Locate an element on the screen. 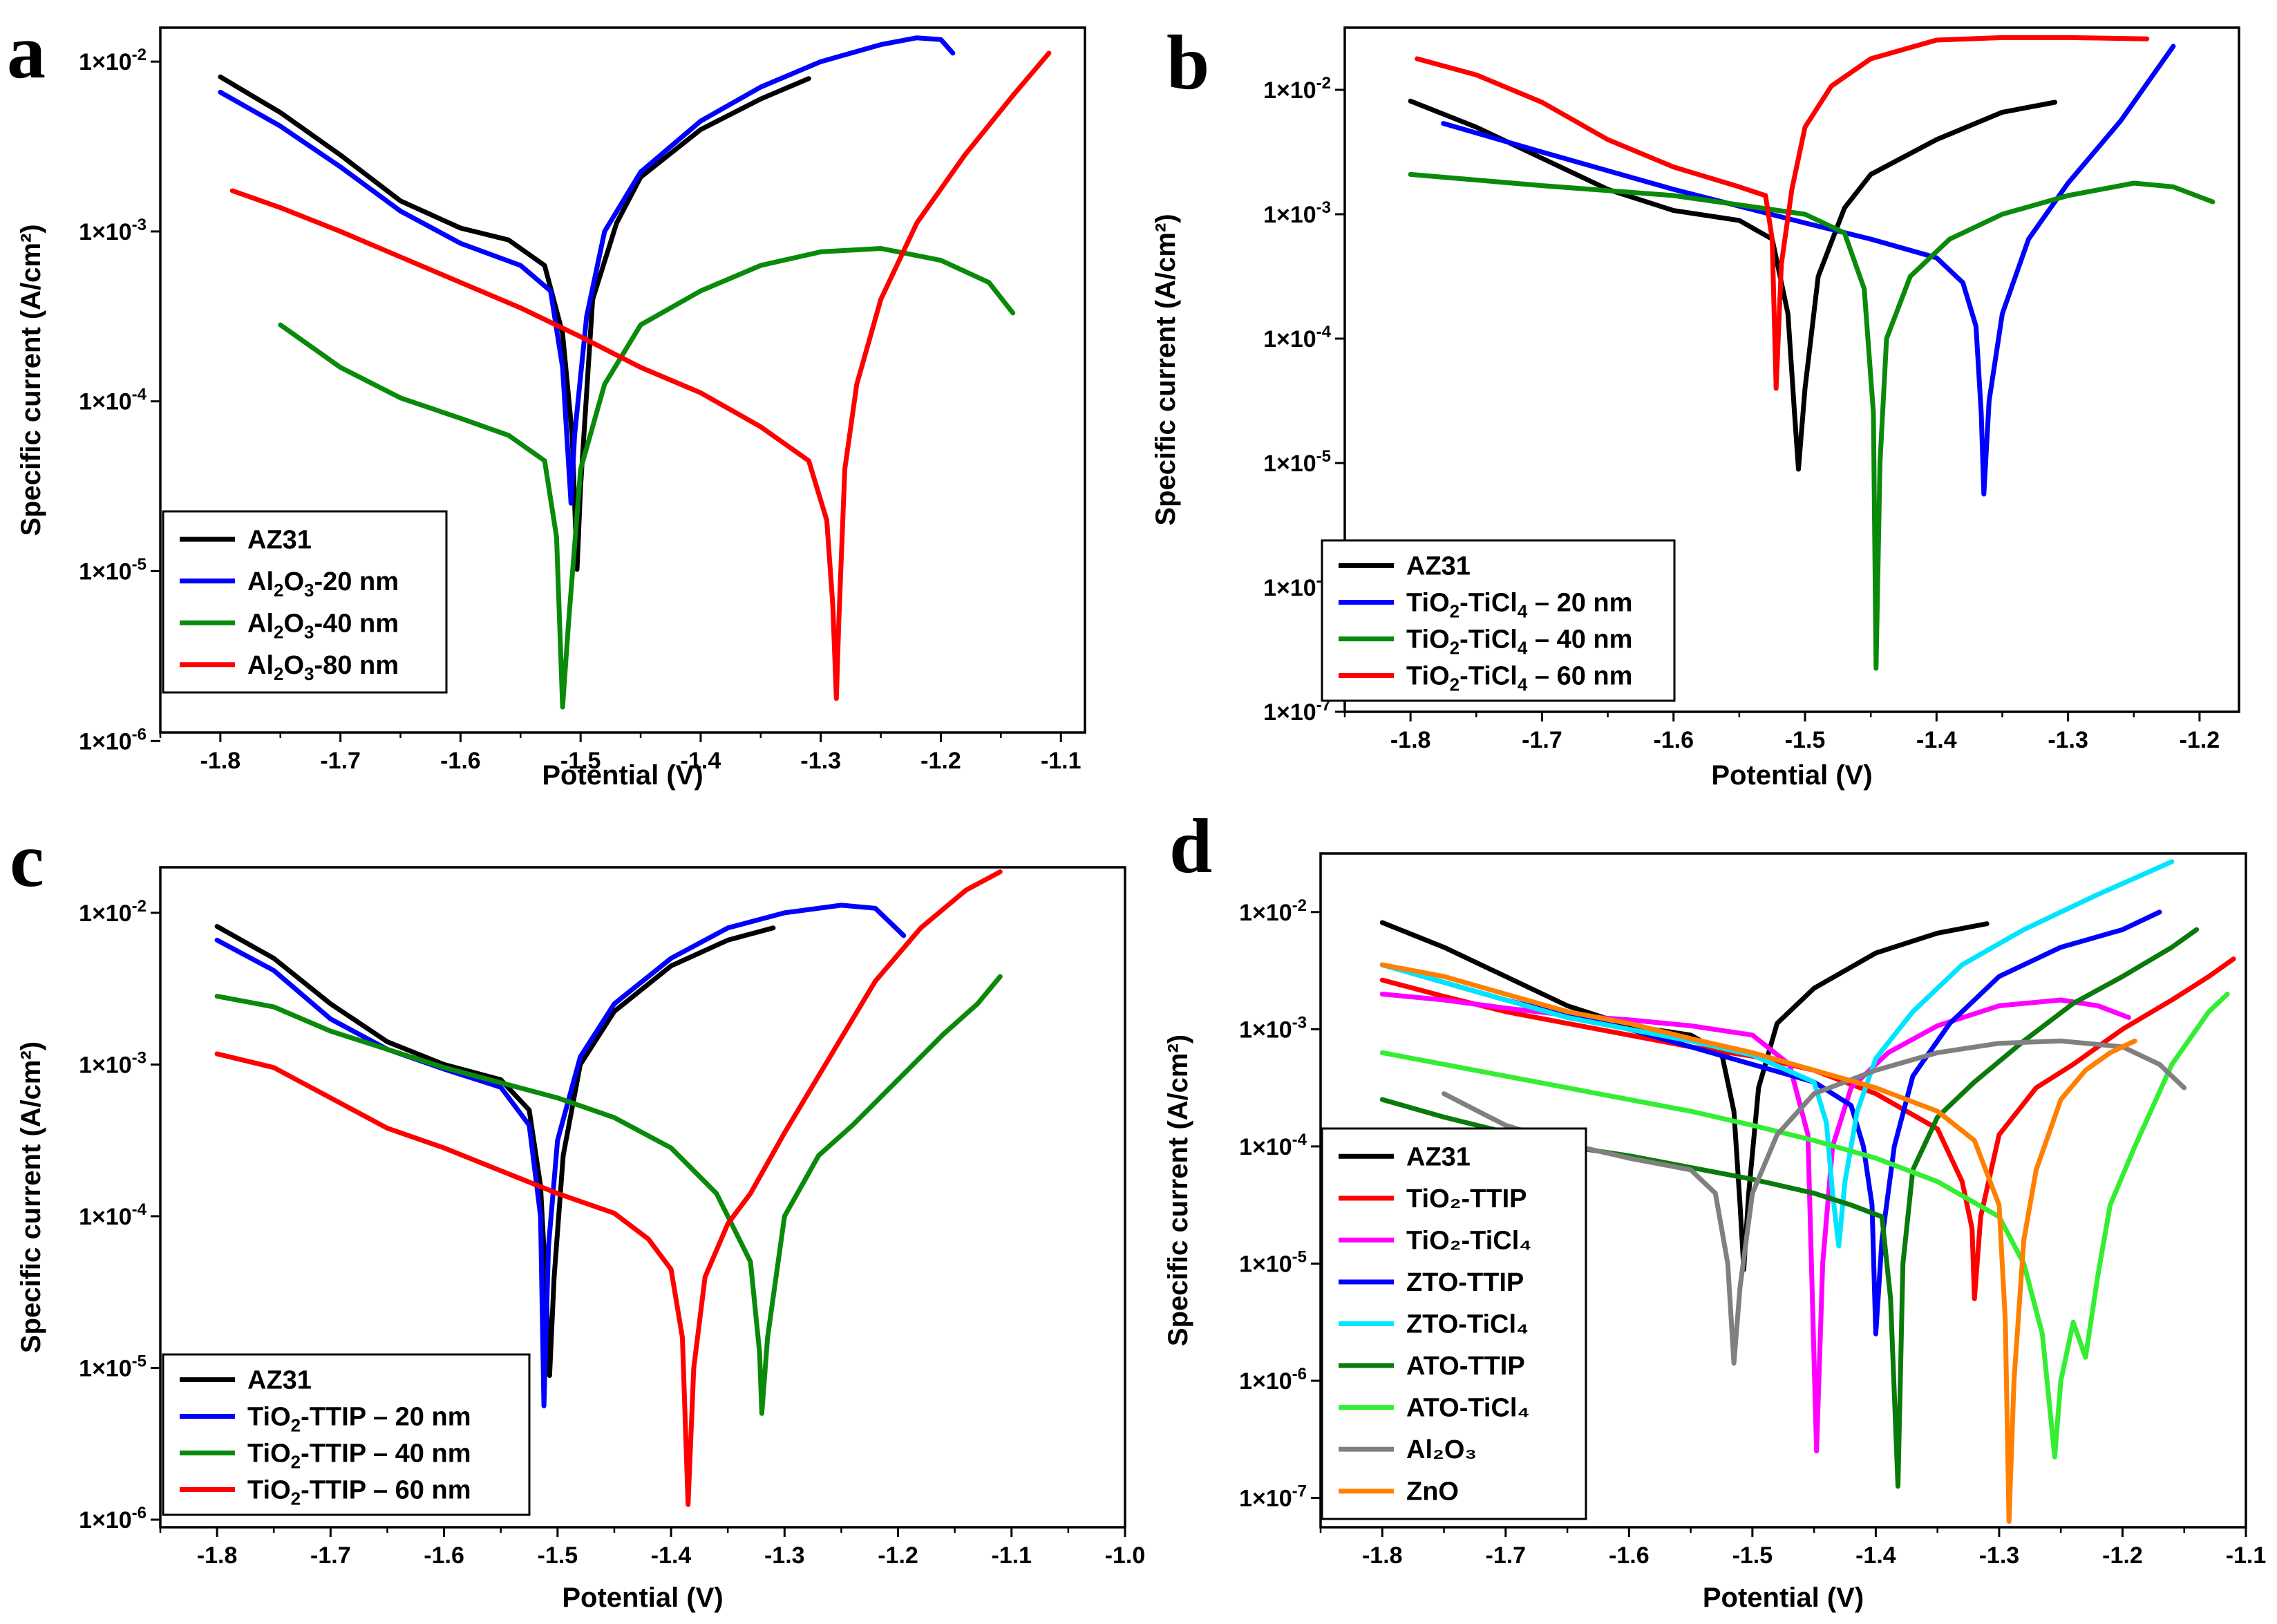 This screenshot has height=1624, width=2277. legend-label-2: TiO₂-TiCl₄ is located at coordinates (1468, 1240).